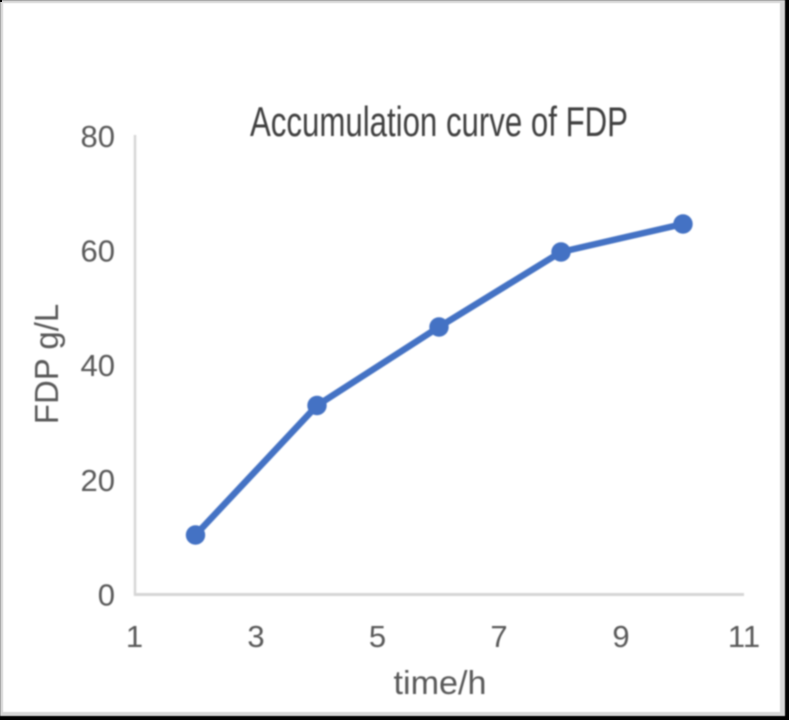  I want to click on svg-text: 7, so click(498, 636).